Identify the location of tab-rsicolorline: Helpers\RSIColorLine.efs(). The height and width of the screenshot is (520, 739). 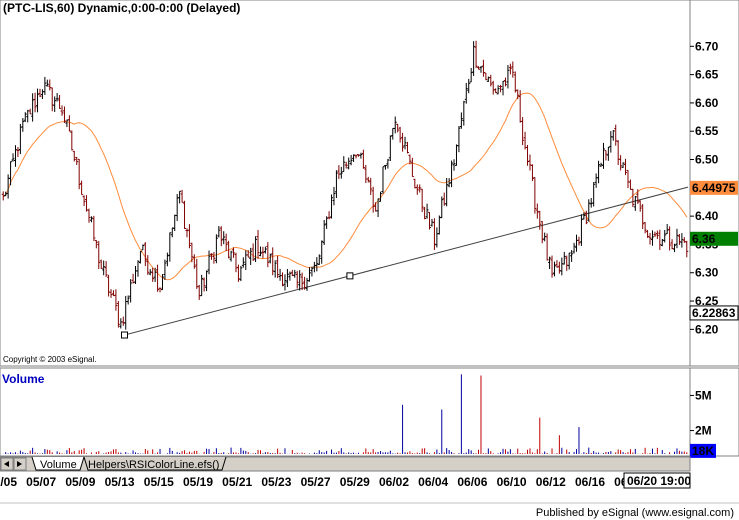
(155, 463).